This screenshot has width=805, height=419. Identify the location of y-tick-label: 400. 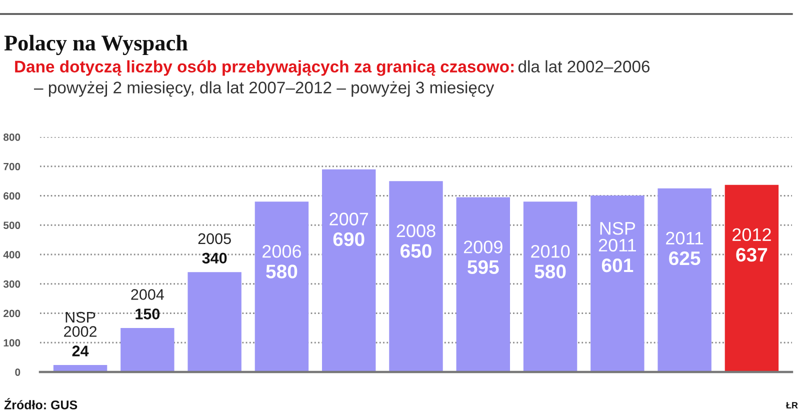
(11, 254).